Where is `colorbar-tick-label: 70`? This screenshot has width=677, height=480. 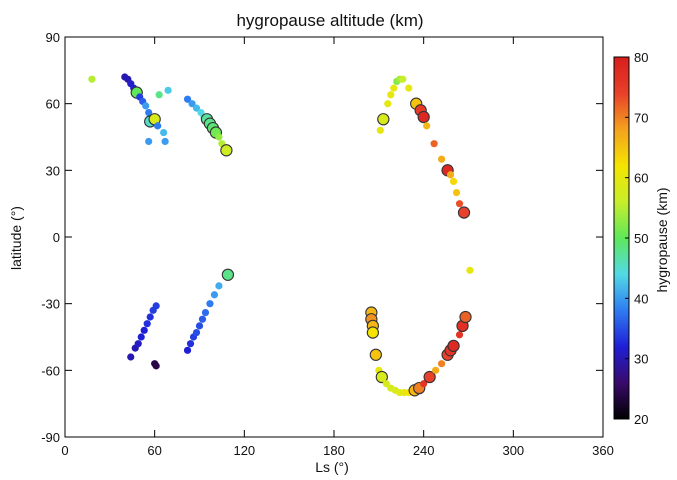 colorbar-tick-label: 70 is located at coordinates (641, 117).